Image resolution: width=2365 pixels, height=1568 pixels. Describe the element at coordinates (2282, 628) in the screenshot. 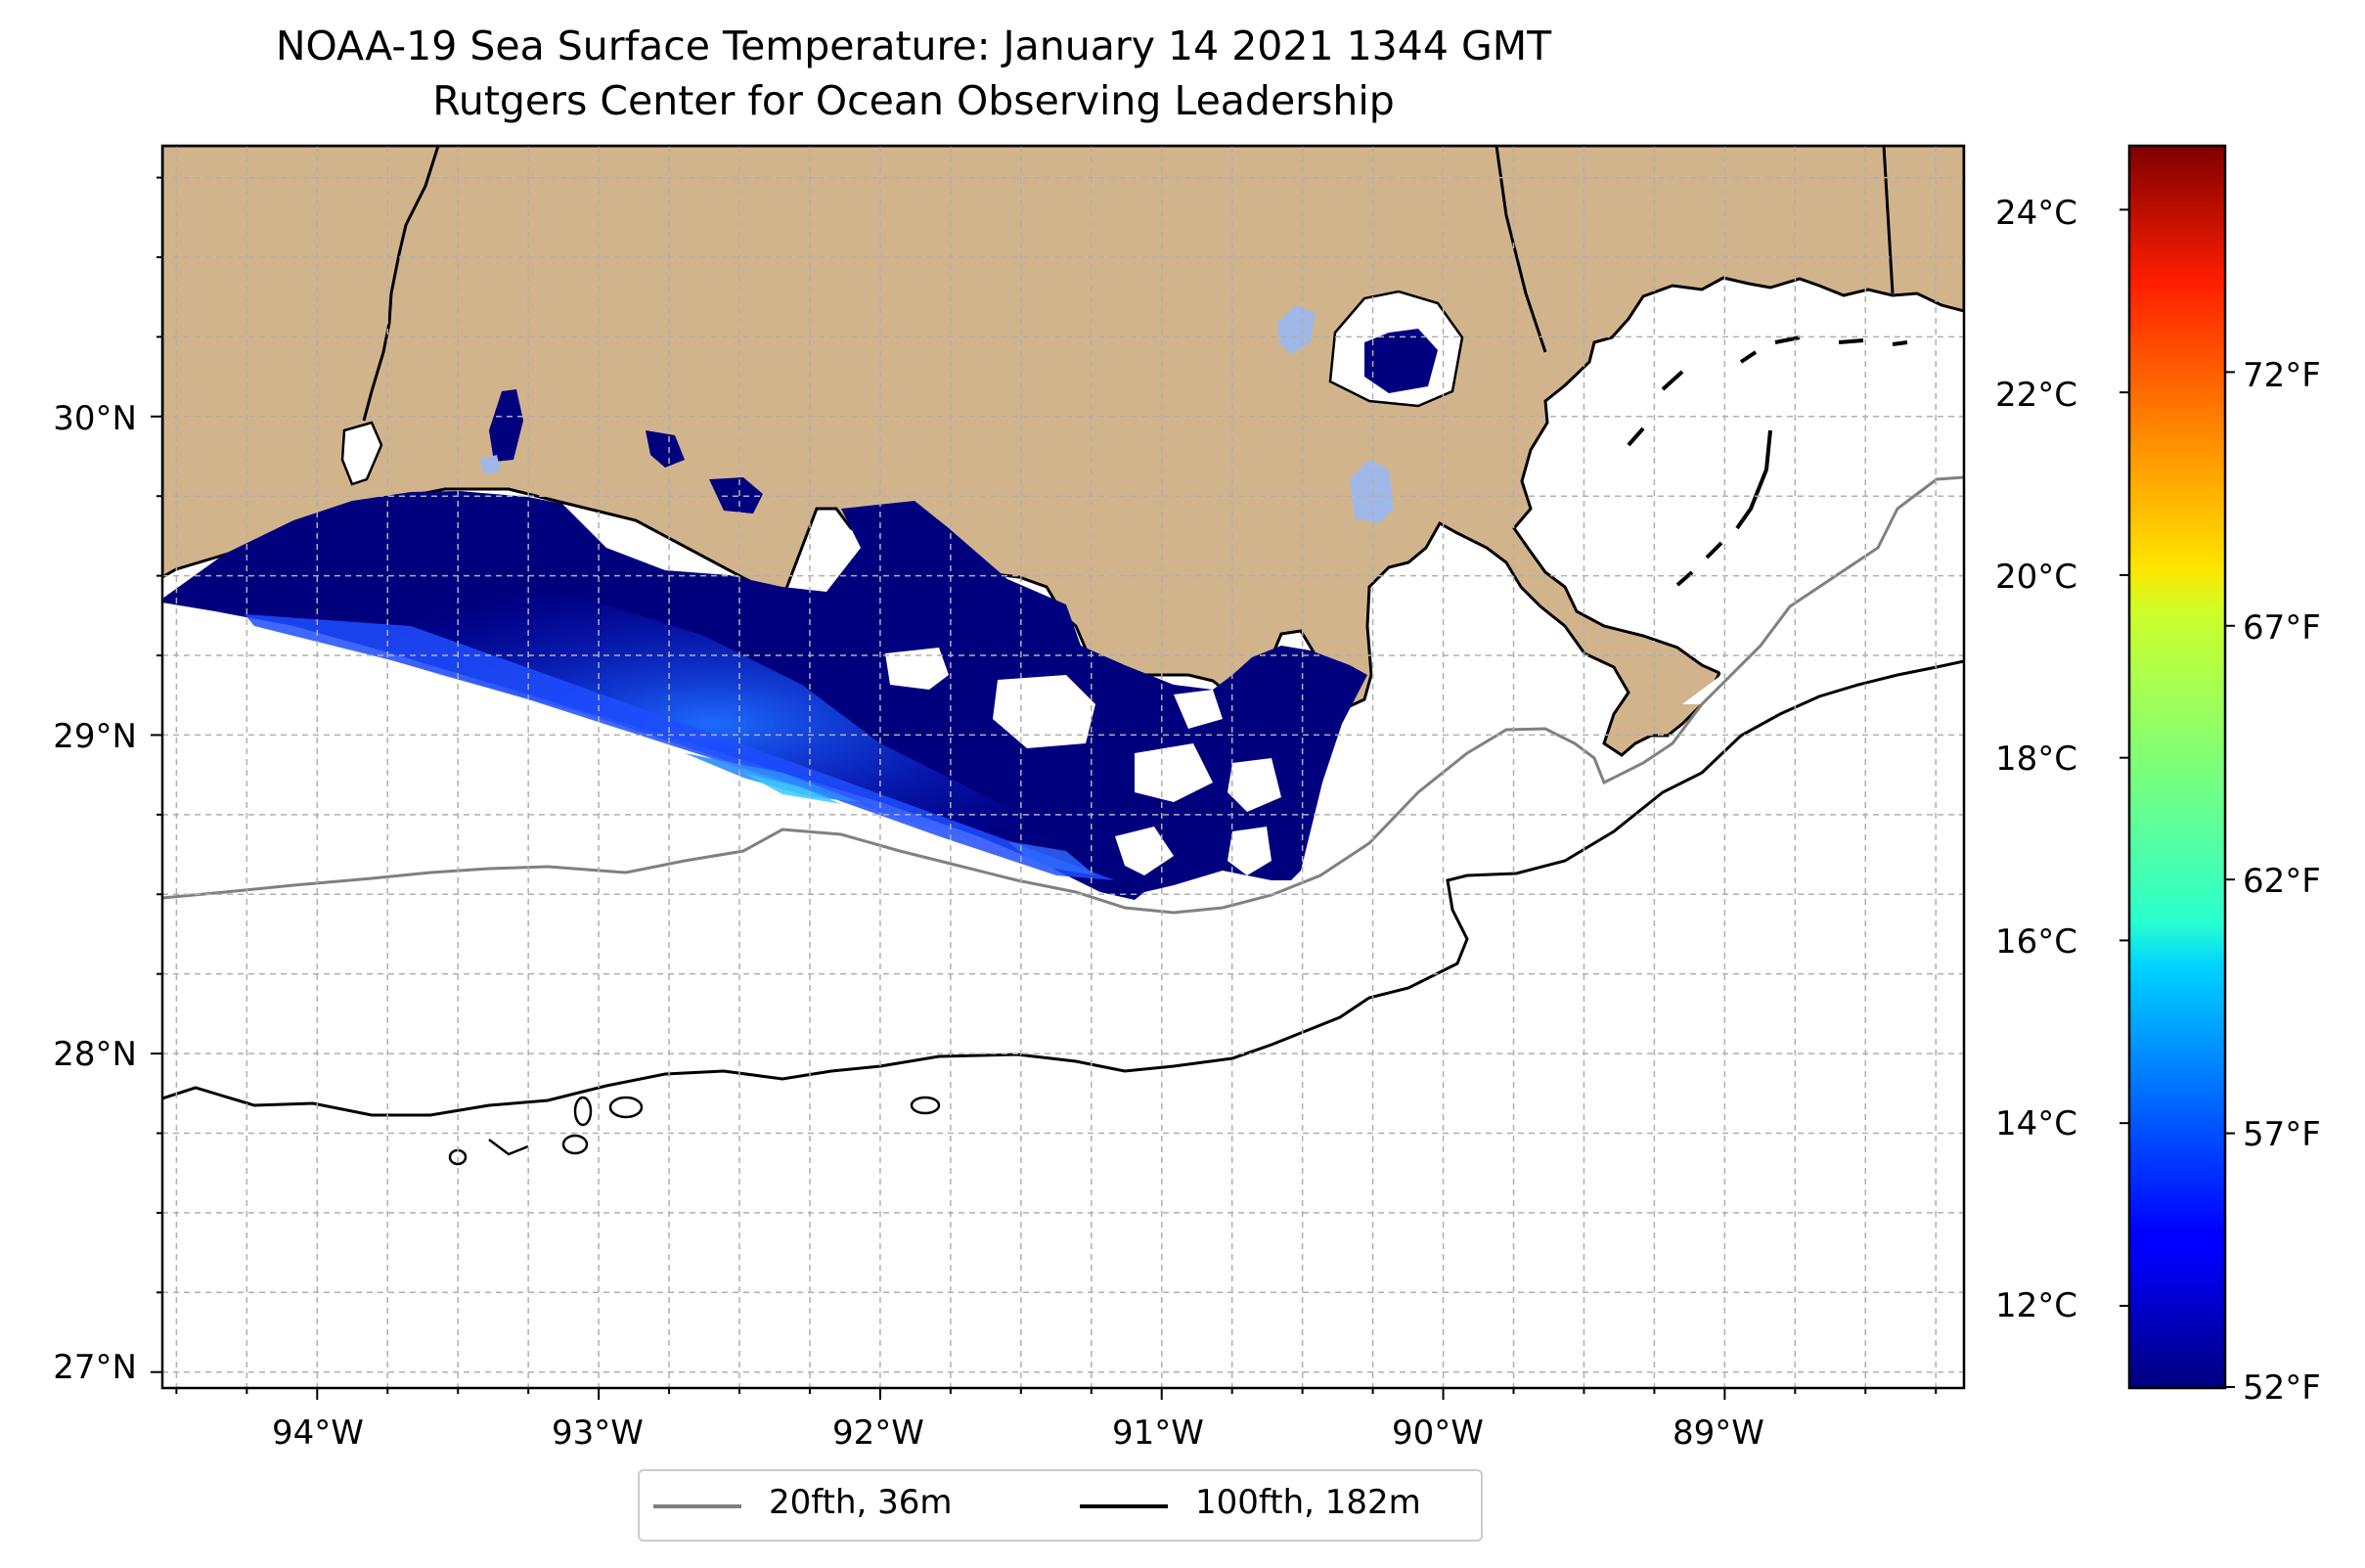

I see `colorbar-fahrenheit-label: 67°F` at that location.